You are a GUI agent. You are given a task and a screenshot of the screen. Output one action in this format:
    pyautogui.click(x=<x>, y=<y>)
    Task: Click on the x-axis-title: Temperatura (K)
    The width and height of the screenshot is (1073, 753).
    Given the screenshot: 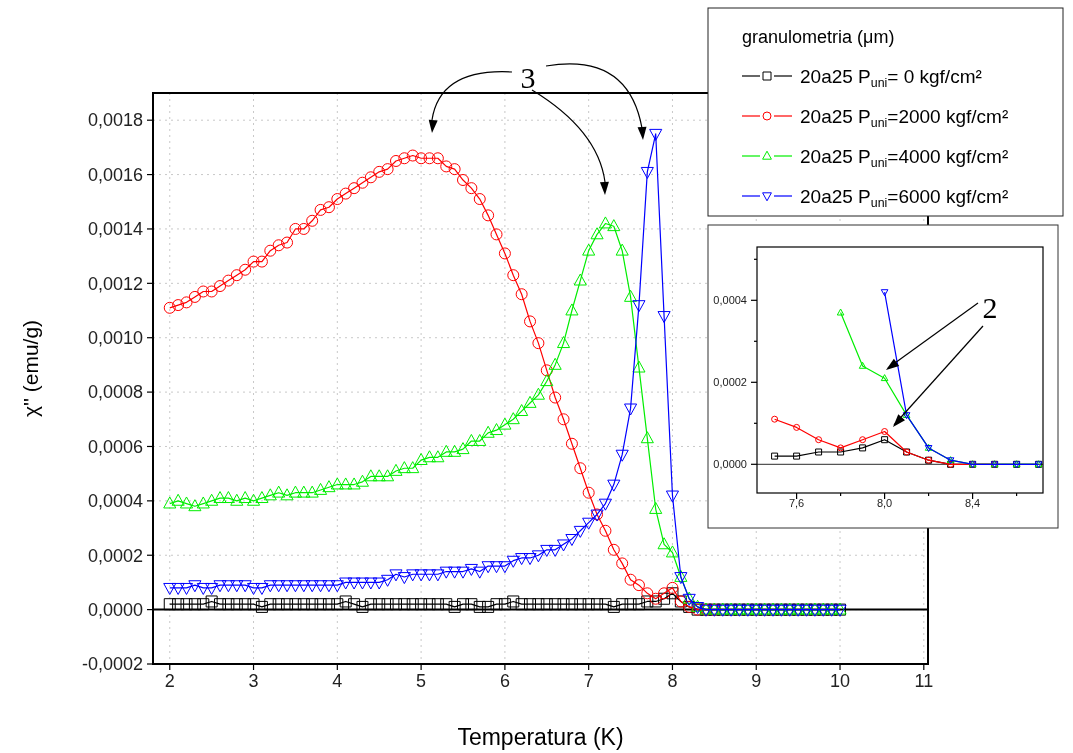 What is the action you would take?
    pyautogui.click(x=540, y=737)
    